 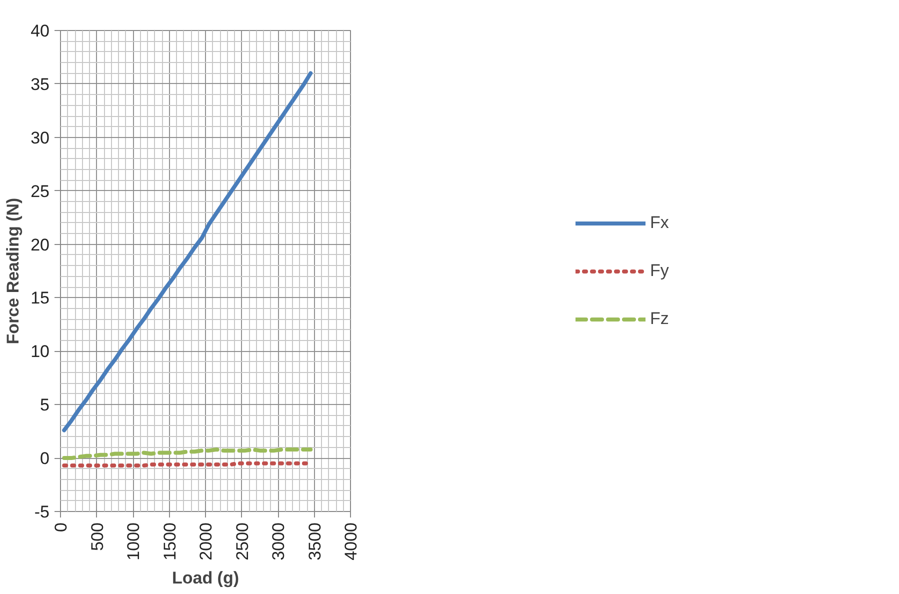 I want to click on legend-label: Fz, so click(x=660, y=318).